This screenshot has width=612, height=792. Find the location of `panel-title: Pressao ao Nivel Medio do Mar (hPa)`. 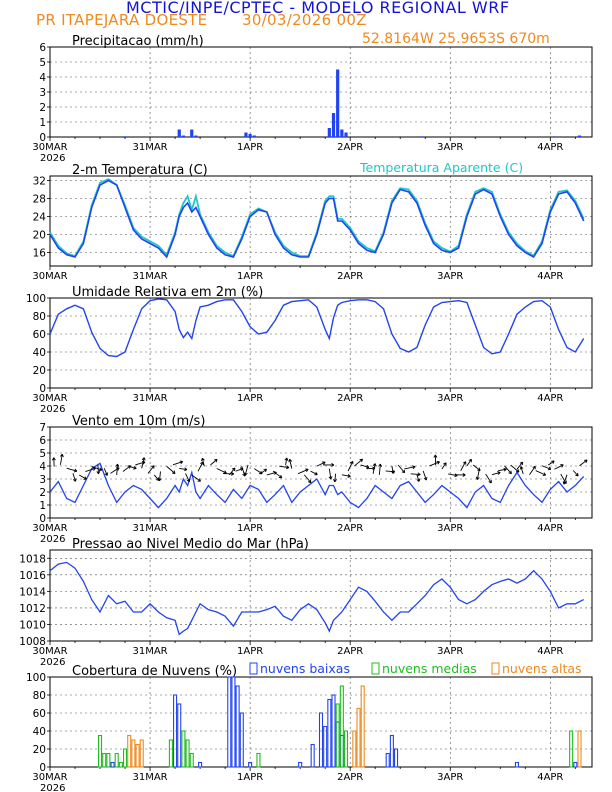

panel-title: Pressao ao Nivel Medio do Mar (hPa) is located at coordinates (190, 544).